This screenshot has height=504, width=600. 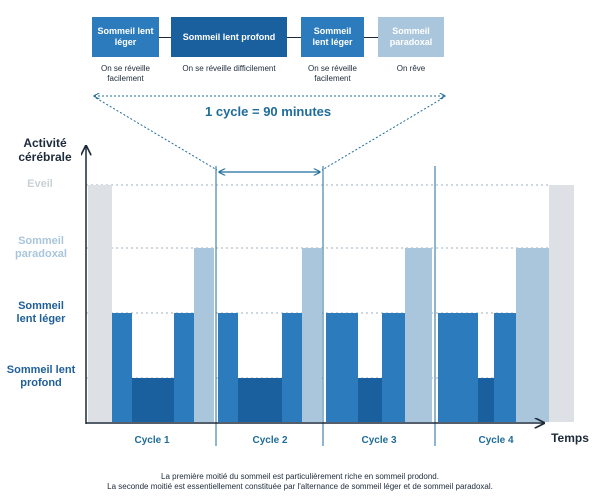 What do you see at coordinates (41, 247) in the screenshot?
I see `level-label-paradoxal: Sommeil paradoxal` at bounding box center [41, 247].